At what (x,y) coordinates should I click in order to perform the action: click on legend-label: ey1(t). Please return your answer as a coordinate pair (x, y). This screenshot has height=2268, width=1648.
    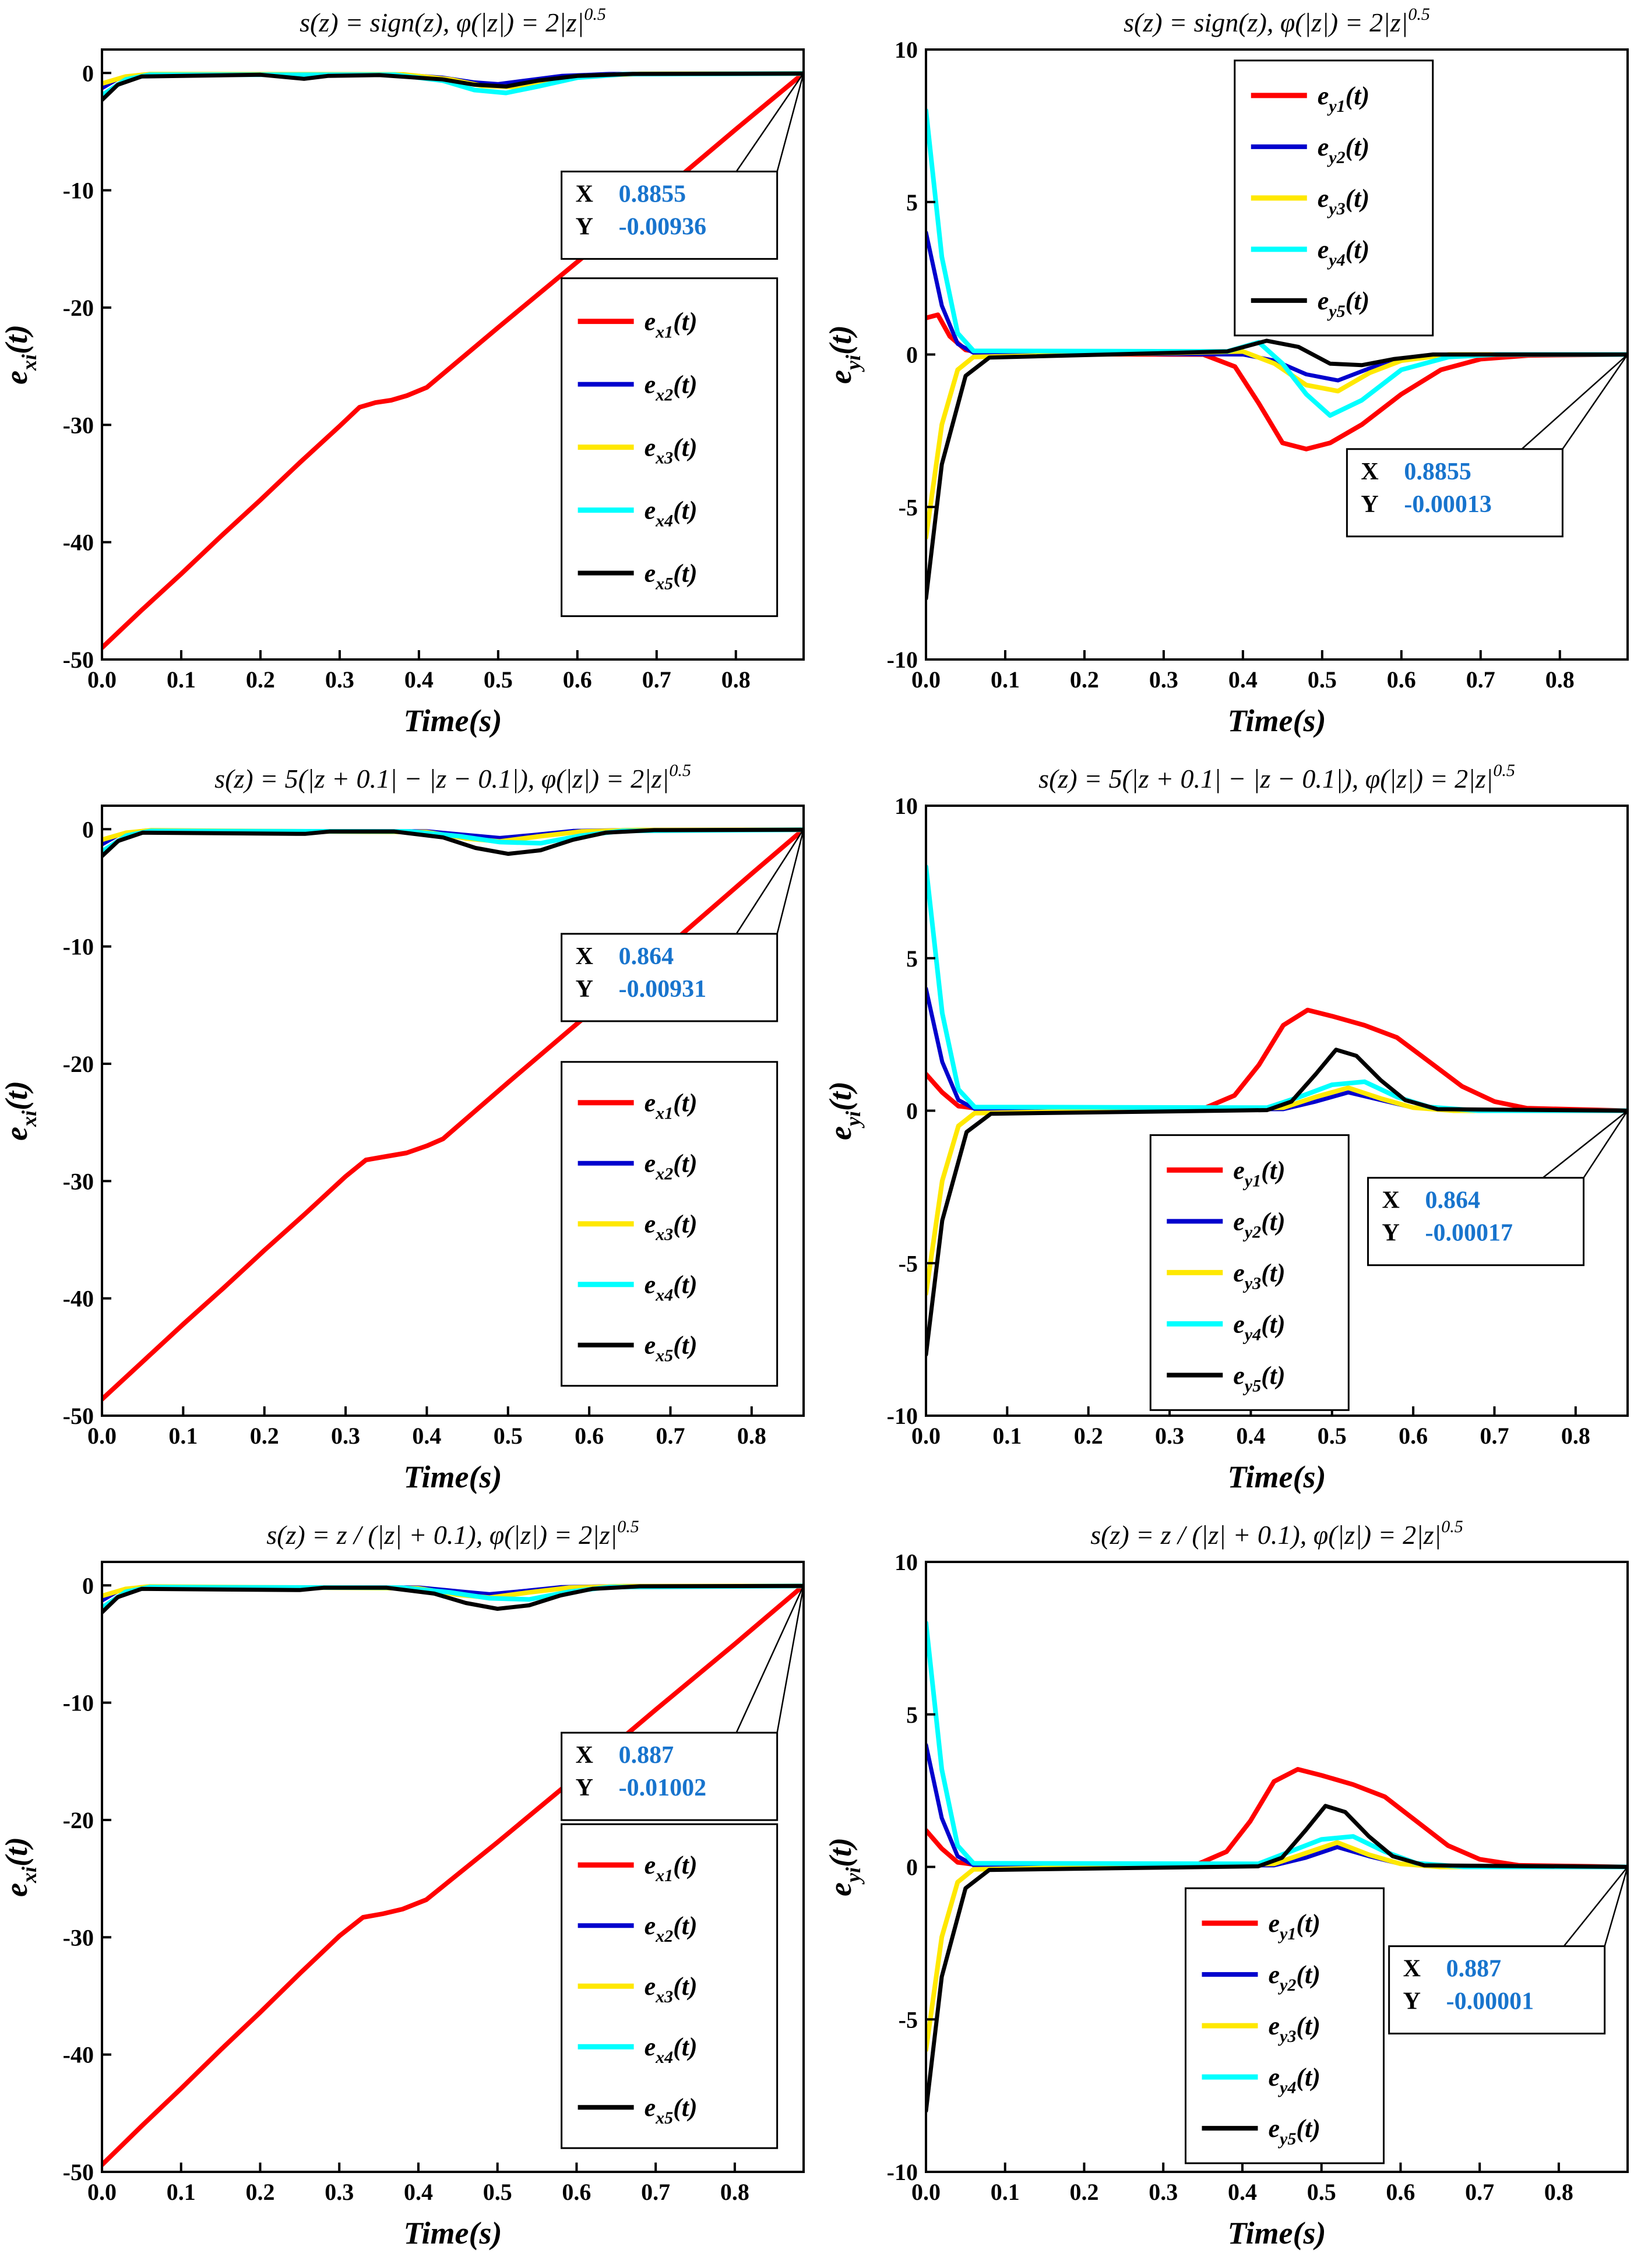
    Looking at the image, I should click on (1344, 99).